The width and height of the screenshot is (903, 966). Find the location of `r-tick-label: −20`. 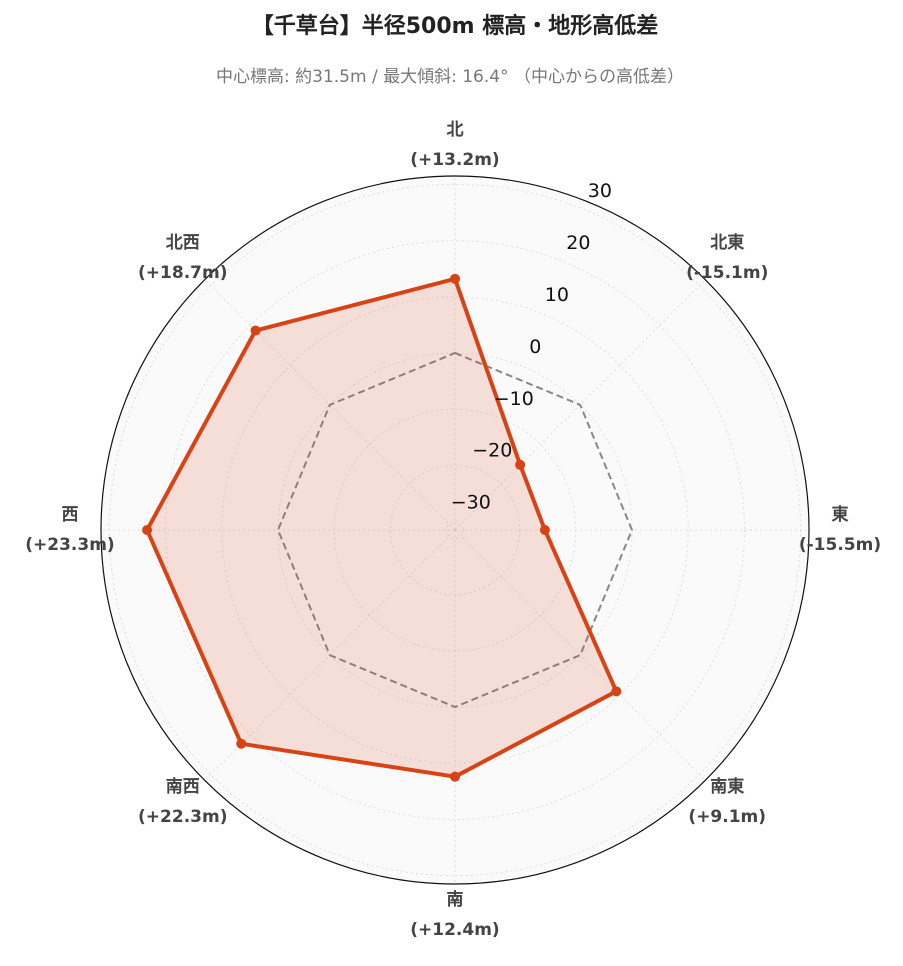

r-tick-label: −20 is located at coordinates (492, 451).